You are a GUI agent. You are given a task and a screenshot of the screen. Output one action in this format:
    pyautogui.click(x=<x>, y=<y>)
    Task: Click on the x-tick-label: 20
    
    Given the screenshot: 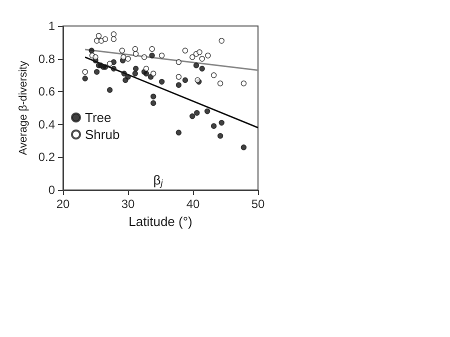 What is the action you would take?
    pyautogui.click(x=63, y=204)
    